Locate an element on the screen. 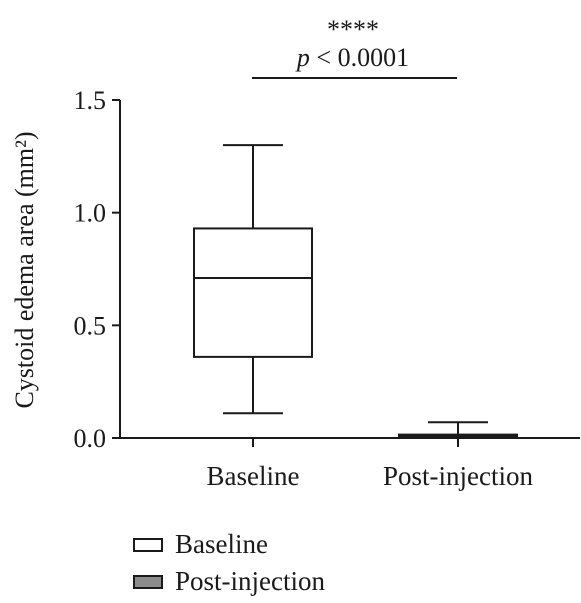  legend: Baseline Post-injection is located at coordinates (229, 563).